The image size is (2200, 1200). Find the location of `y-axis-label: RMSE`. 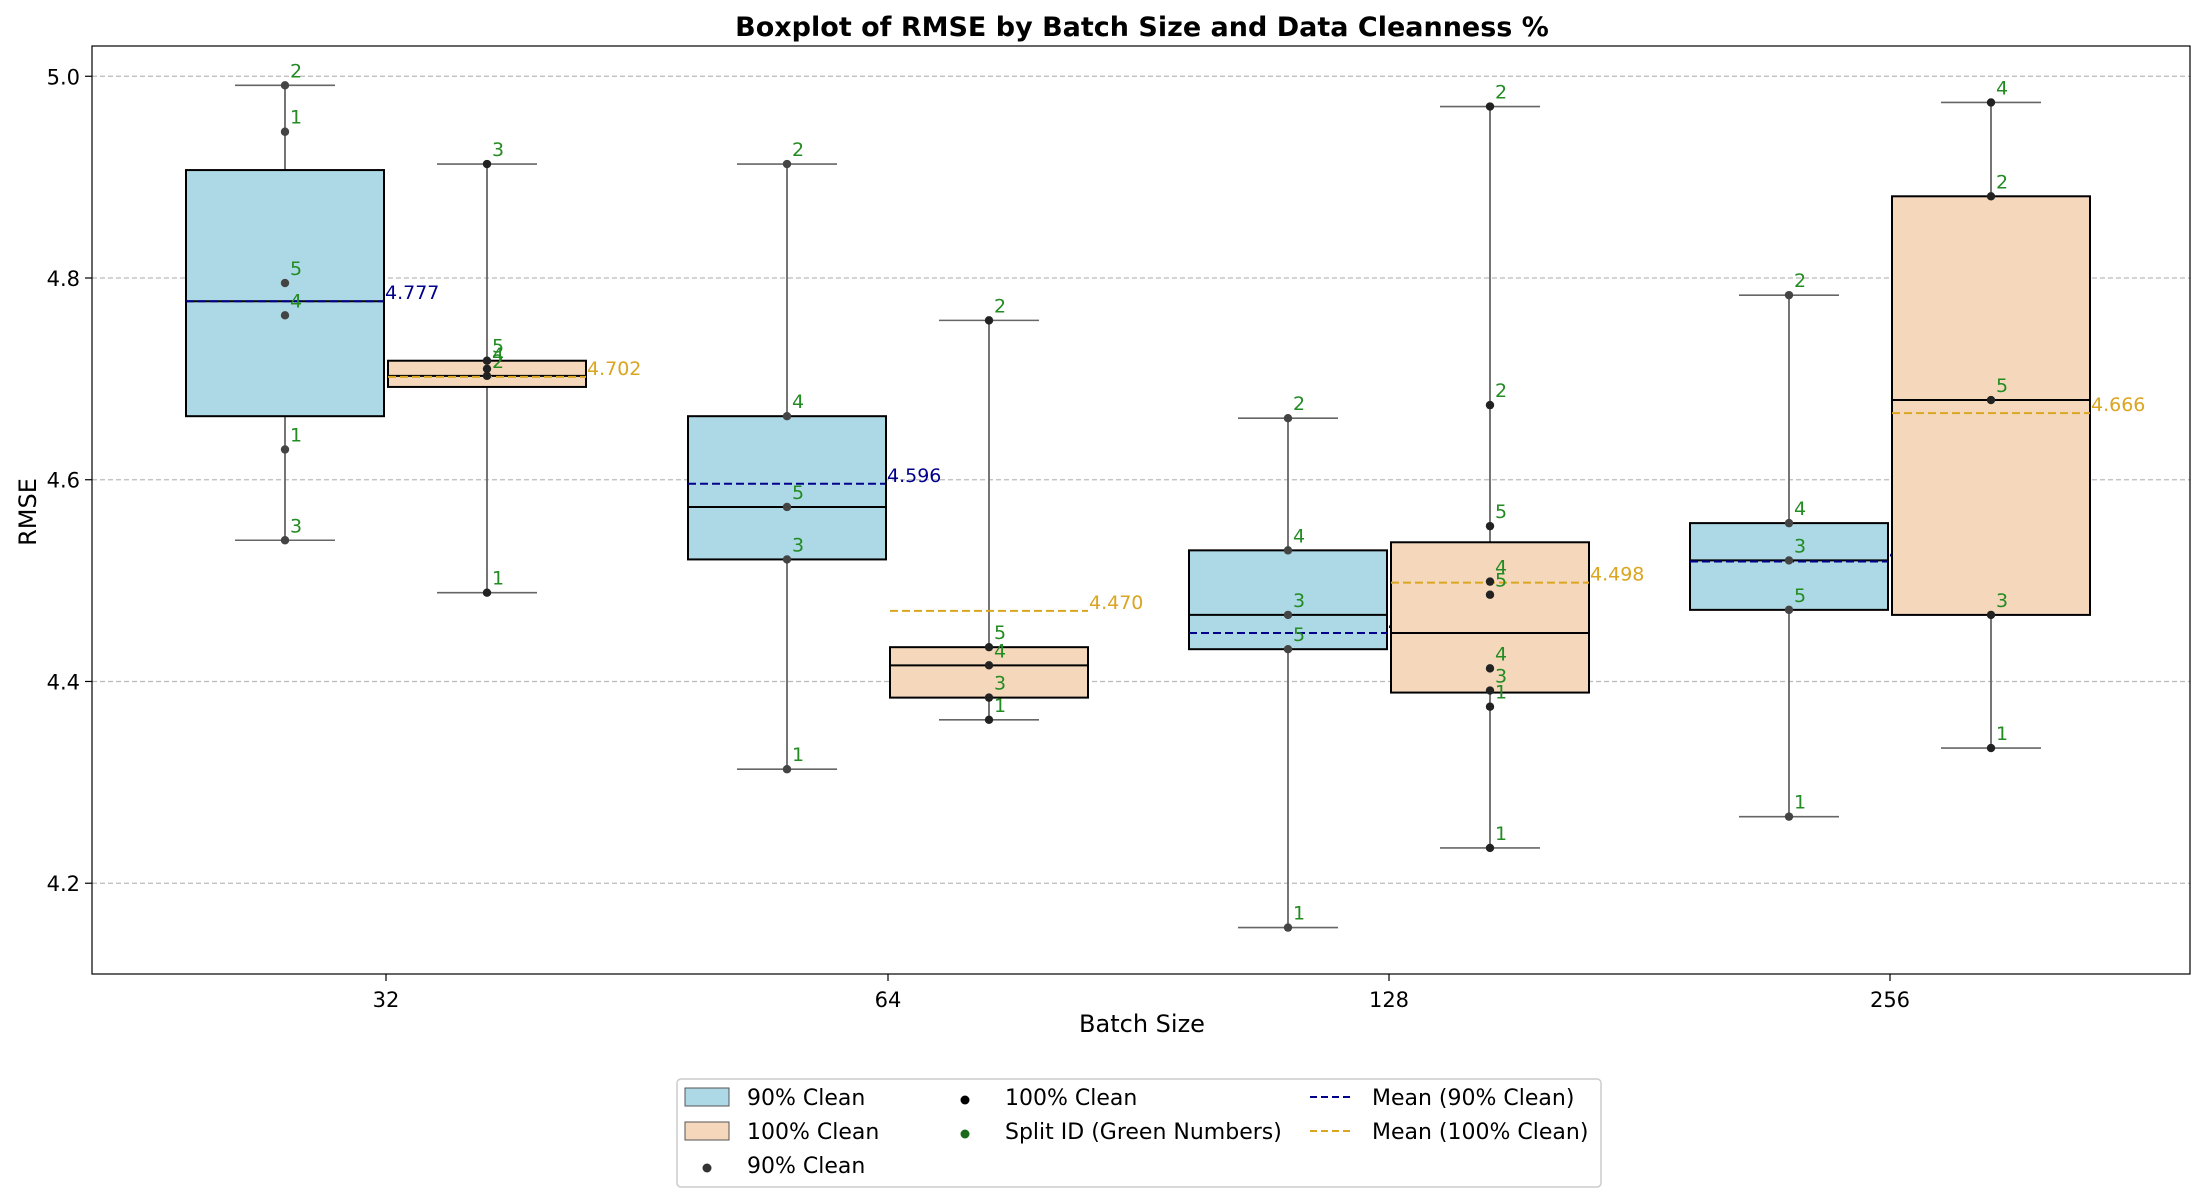

y-axis-label: RMSE is located at coordinates (28, 512).